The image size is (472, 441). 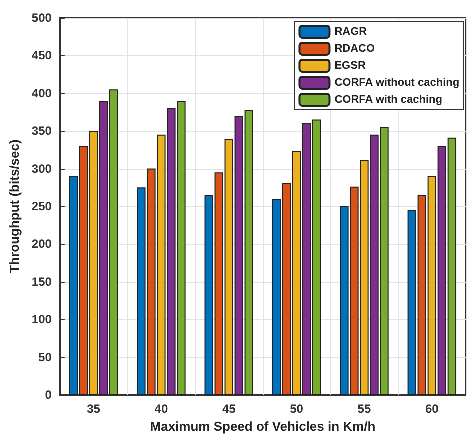 I want to click on x-tick-label: 45, so click(x=229, y=409).